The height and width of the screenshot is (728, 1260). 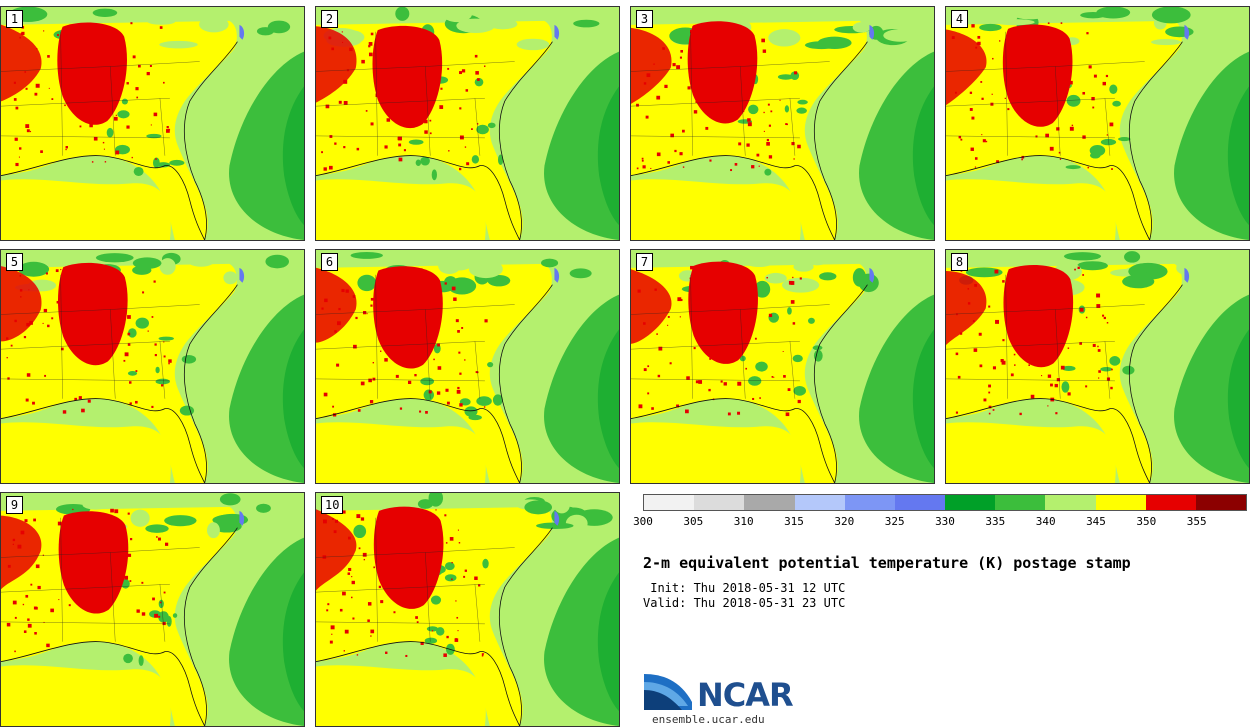 What do you see at coordinates (644, 19) in the screenshot?
I see `member-number-label: 3` at bounding box center [644, 19].